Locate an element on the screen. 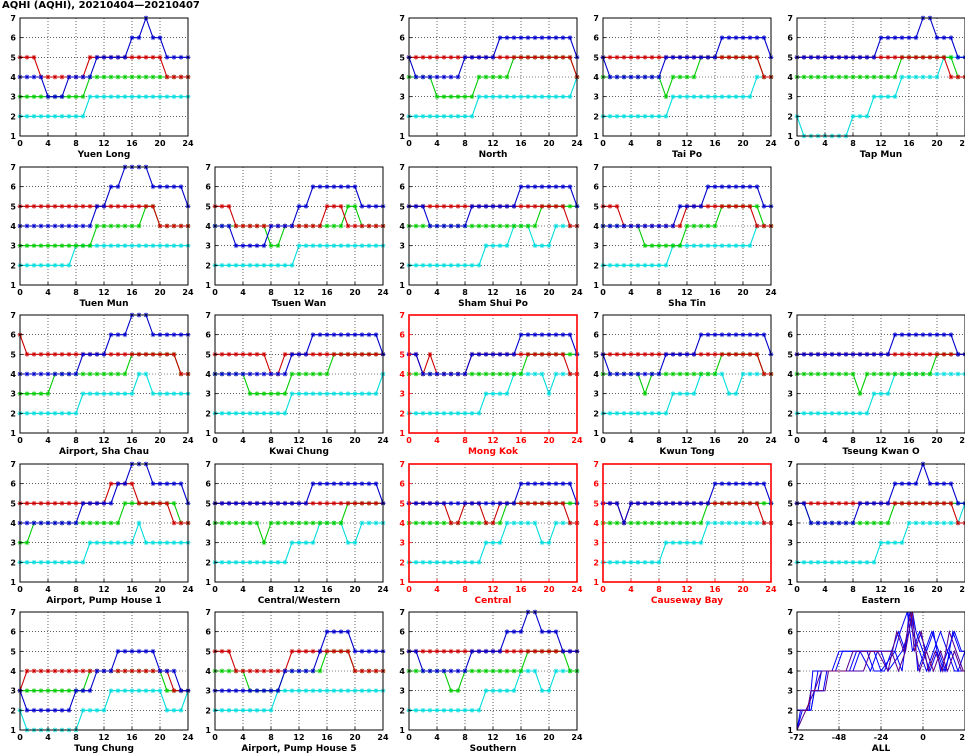  y-tick-label: 6 is located at coordinates (596, 187).